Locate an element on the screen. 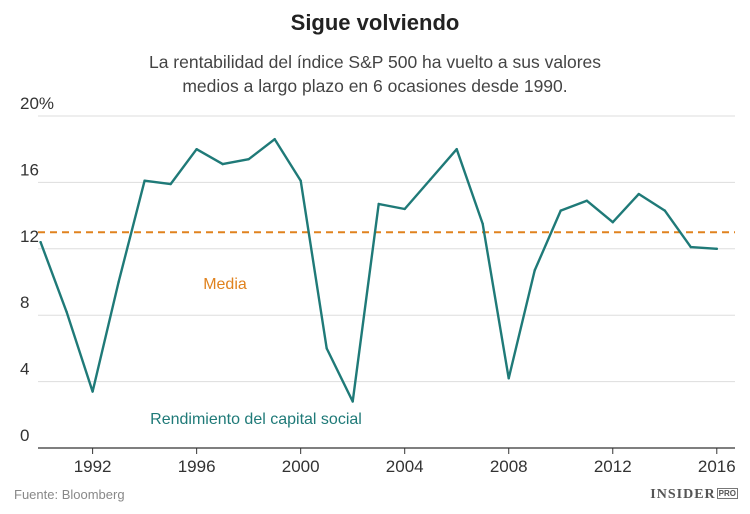 Image resolution: width=750 pixels, height=514 pixels. brand-logo: INSIDER PRO is located at coordinates (694, 495).